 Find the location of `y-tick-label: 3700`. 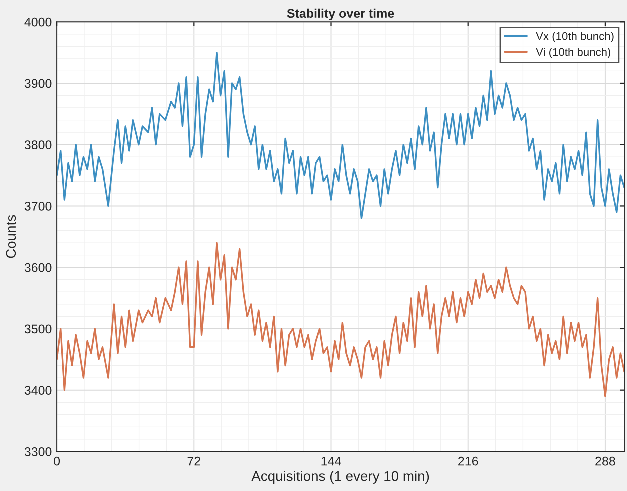

y-tick-label: 3700 is located at coordinates (38, 206).